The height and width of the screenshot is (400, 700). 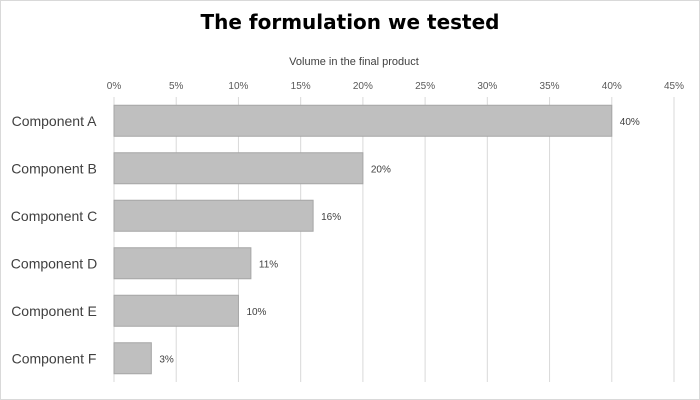 I want to click on data-label: 11%, so click(x=268, y=264).